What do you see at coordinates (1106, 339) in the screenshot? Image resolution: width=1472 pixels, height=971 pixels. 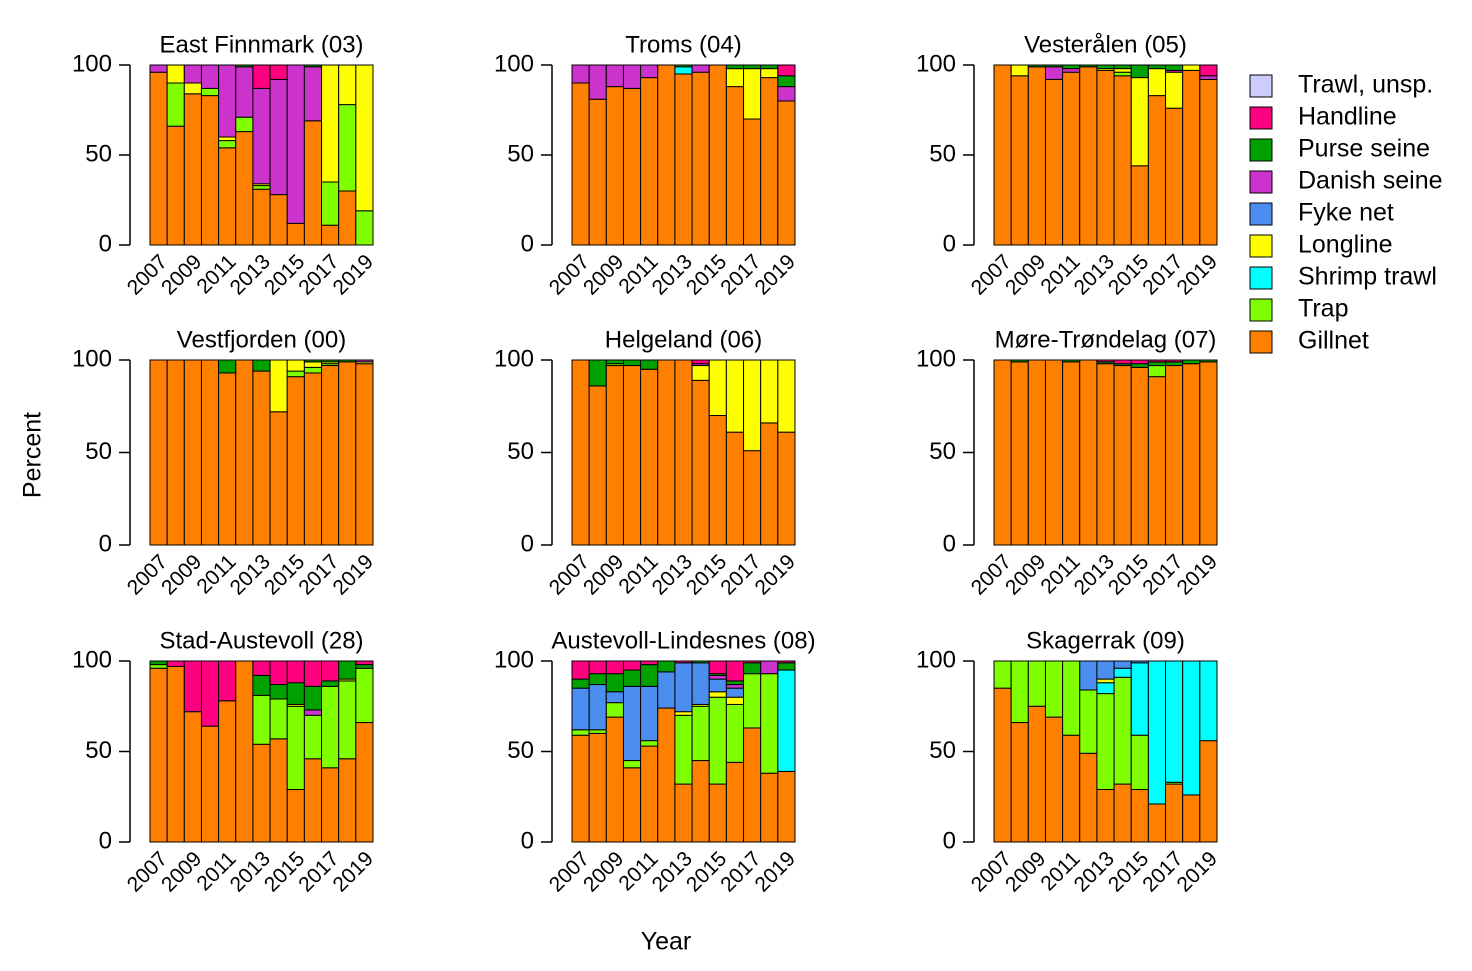 I see `panel-title: Møre-Trøndelag (07)` at bounding box center [1106, 339].